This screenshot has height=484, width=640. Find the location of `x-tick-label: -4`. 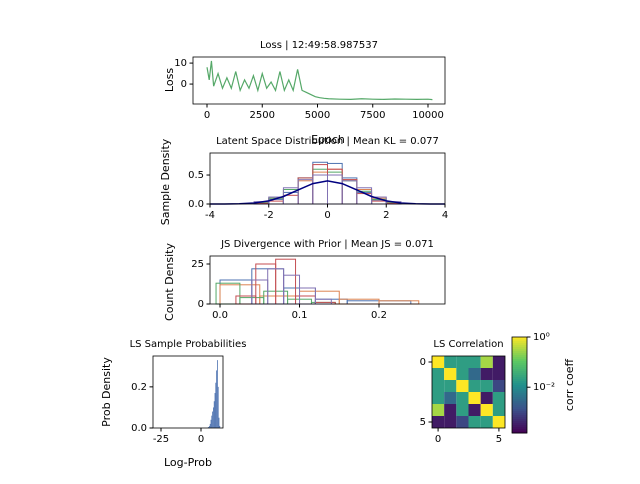

x-tick-label: -4 is located at coordinates (210, 215).